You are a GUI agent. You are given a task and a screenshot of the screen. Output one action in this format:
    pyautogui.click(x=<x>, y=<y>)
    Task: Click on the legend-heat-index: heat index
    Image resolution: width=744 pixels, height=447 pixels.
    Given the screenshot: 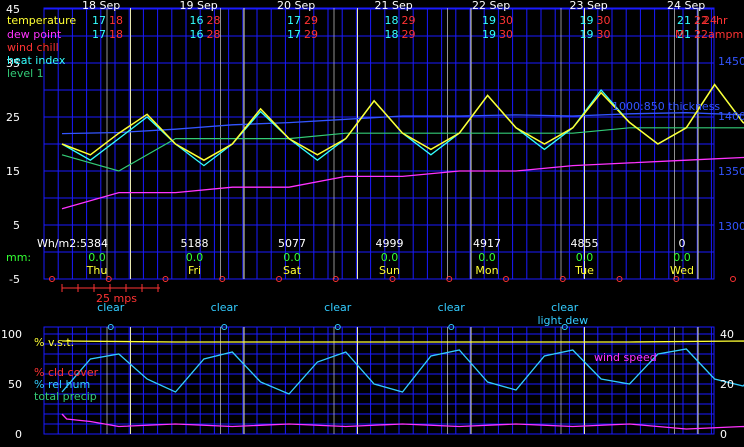 What is the action you would take?
    pyautogui.click(x=36, y=60)
    